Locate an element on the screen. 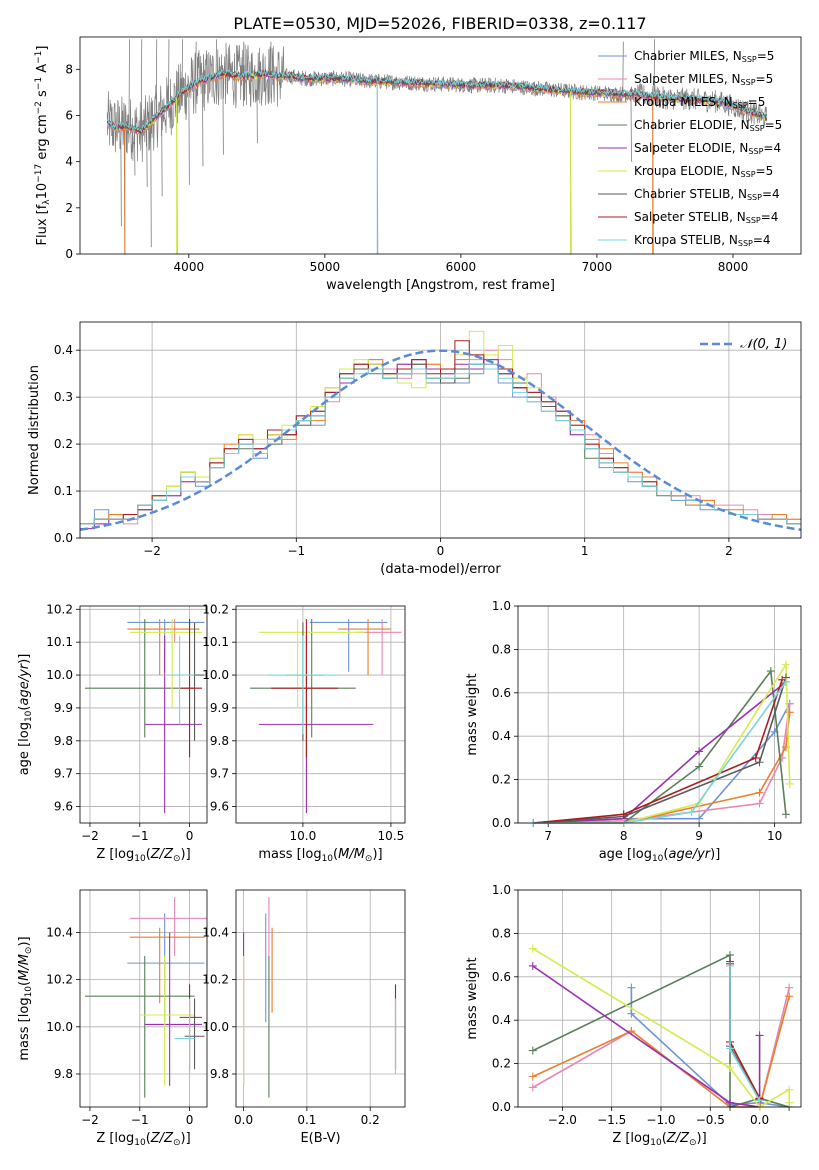 This screenshot has height=1170, width=819. y-axis-label-part: A is located at coordinates (42, 70).